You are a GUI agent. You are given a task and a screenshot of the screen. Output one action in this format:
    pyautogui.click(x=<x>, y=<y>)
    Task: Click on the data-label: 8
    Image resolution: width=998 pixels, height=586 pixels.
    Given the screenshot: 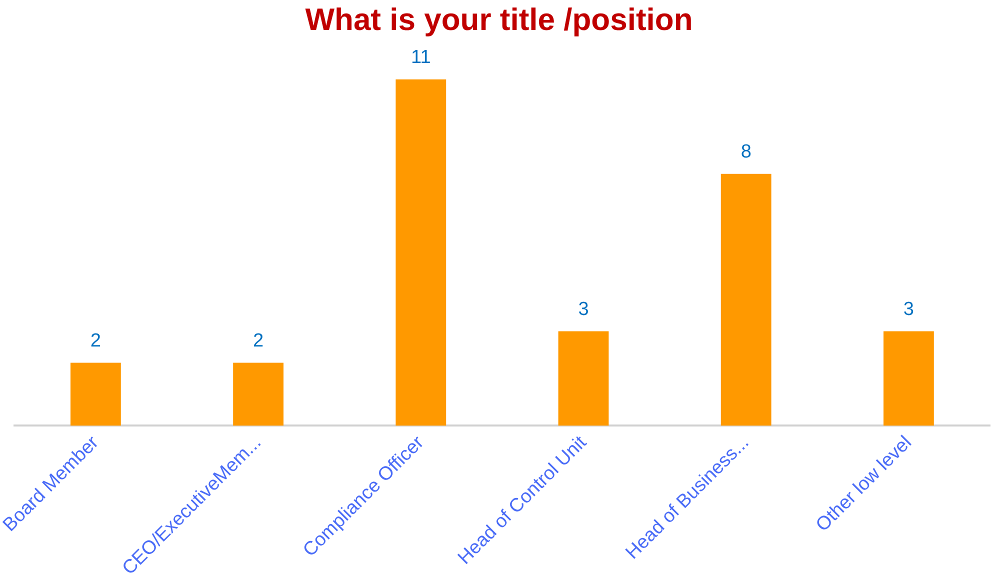 What is the action you would take?
    pyautogui.click(x=746, y=152)
    